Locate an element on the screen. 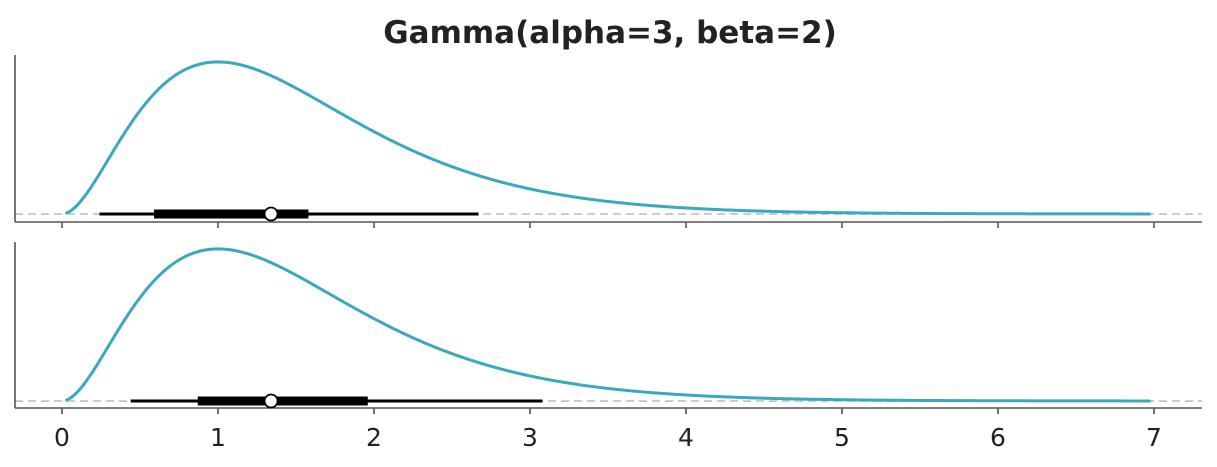 The image size is (1217, 467). x-tick-label-6: 6 is located at coordinates (998, 437).